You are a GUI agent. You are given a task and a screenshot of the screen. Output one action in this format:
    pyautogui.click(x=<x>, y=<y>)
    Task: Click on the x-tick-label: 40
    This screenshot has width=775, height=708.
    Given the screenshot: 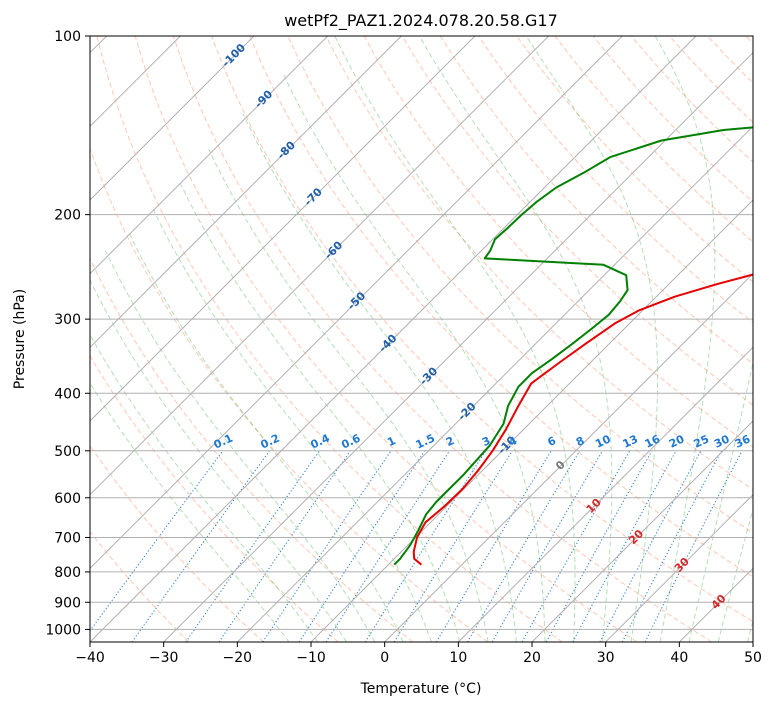 What is the action you would take?
    pyautogui.click(x=679, y=658)
    